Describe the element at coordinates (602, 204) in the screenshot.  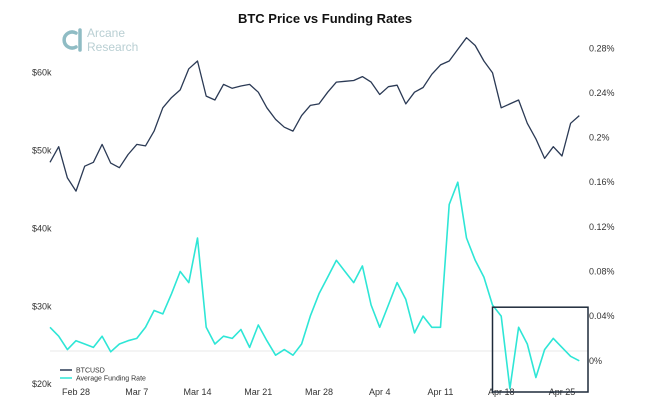
I see `right-axis: 0% 0.04% 0.08% 0.12% 0.16% 0.2% 0.24% 0.28%` at that location.